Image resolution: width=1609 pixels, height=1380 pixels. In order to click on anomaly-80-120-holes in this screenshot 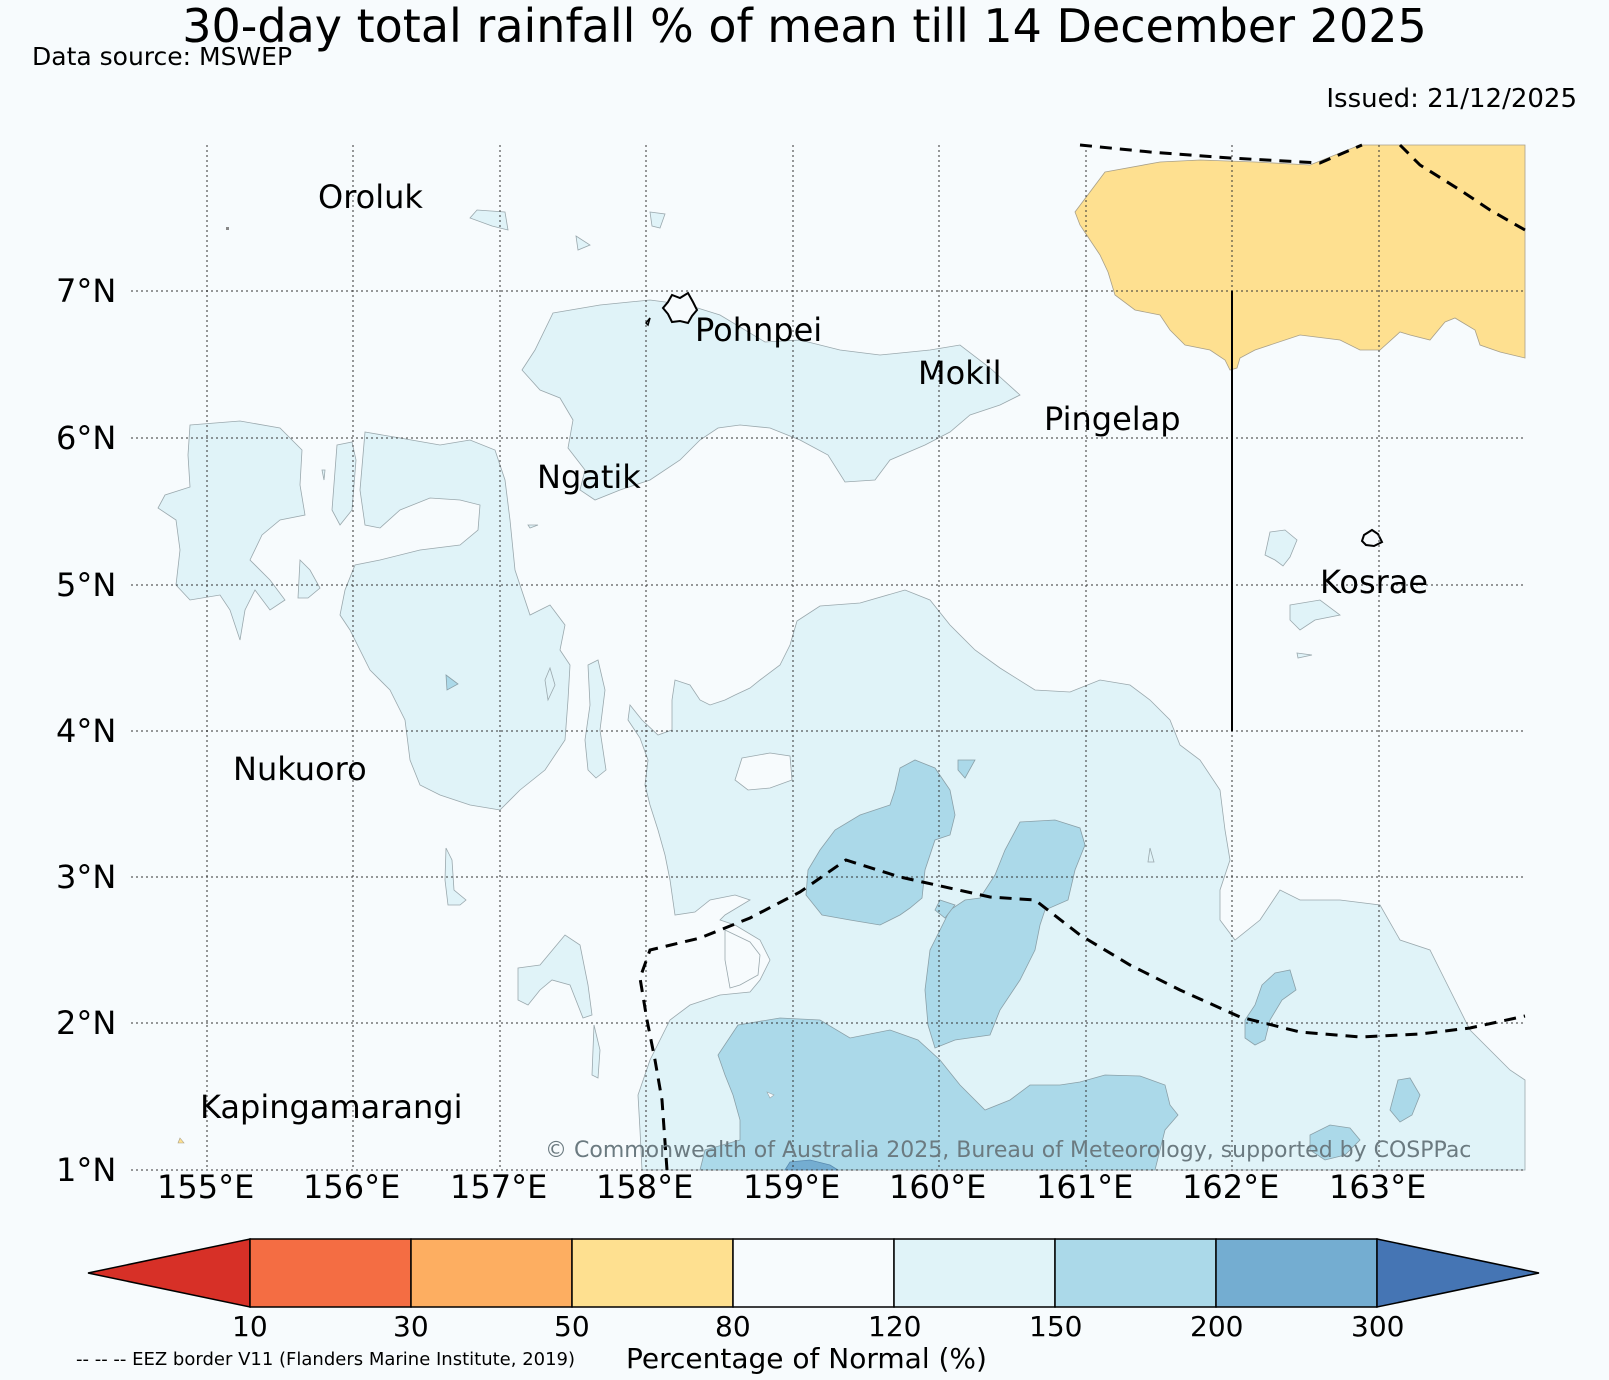, I will do `click(758, 870)`.